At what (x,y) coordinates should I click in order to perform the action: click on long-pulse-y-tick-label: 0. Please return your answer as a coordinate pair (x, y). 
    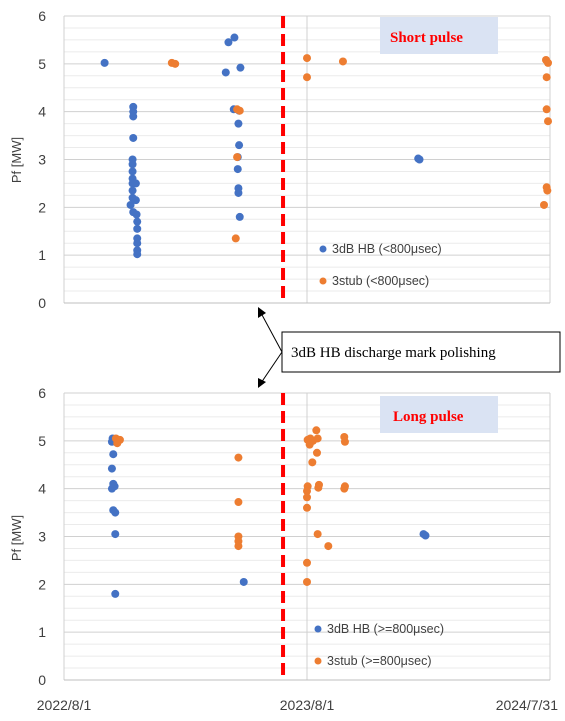
    Looking at the image, I should click on (42, 680).